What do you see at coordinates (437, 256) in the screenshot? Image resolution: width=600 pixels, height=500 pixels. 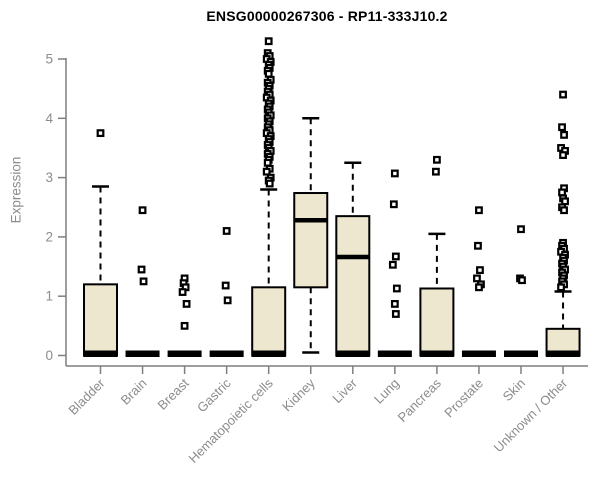 I see `boxplot-pancreas` at bounding box center [437, 256].